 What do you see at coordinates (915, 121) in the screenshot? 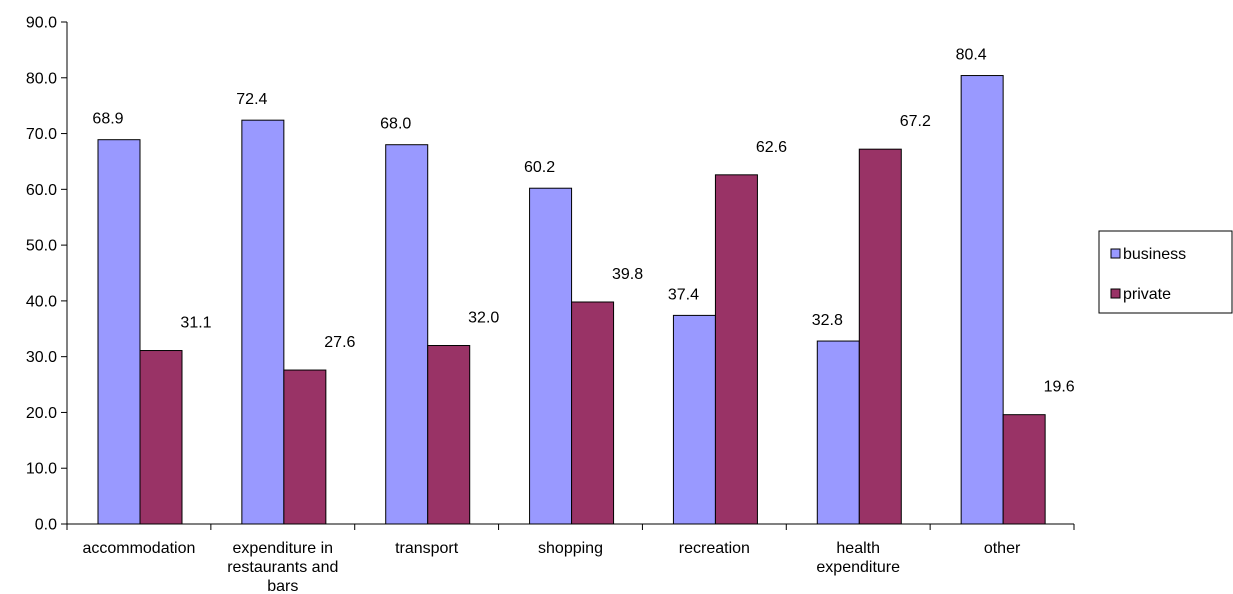
I see `data-label-private: 67.2` at bounding box center [915, 121].